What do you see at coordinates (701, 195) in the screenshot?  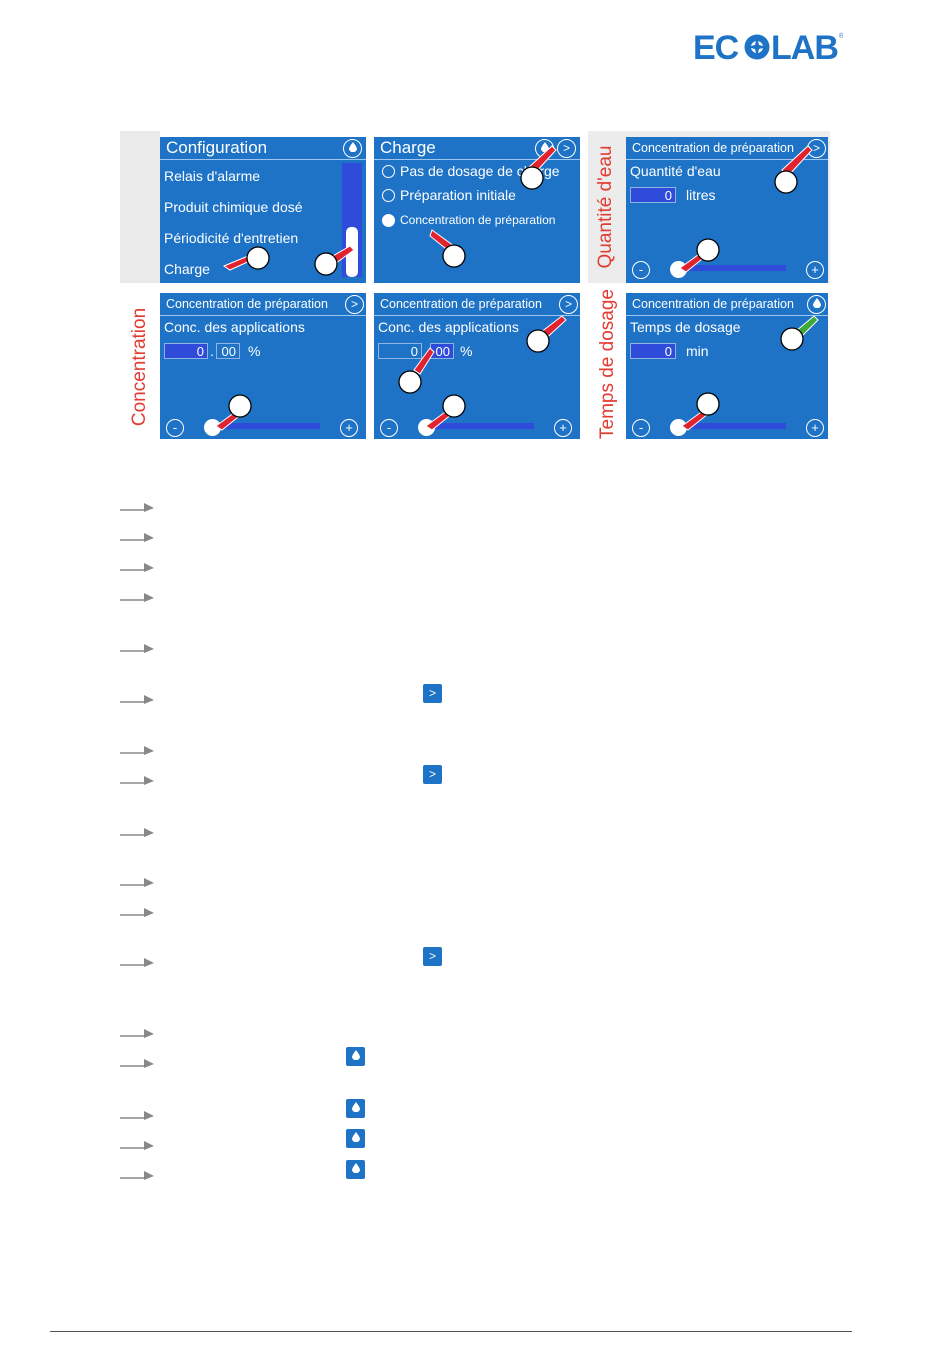 I see `water-unit: litres` at bounding box center [701, 195].